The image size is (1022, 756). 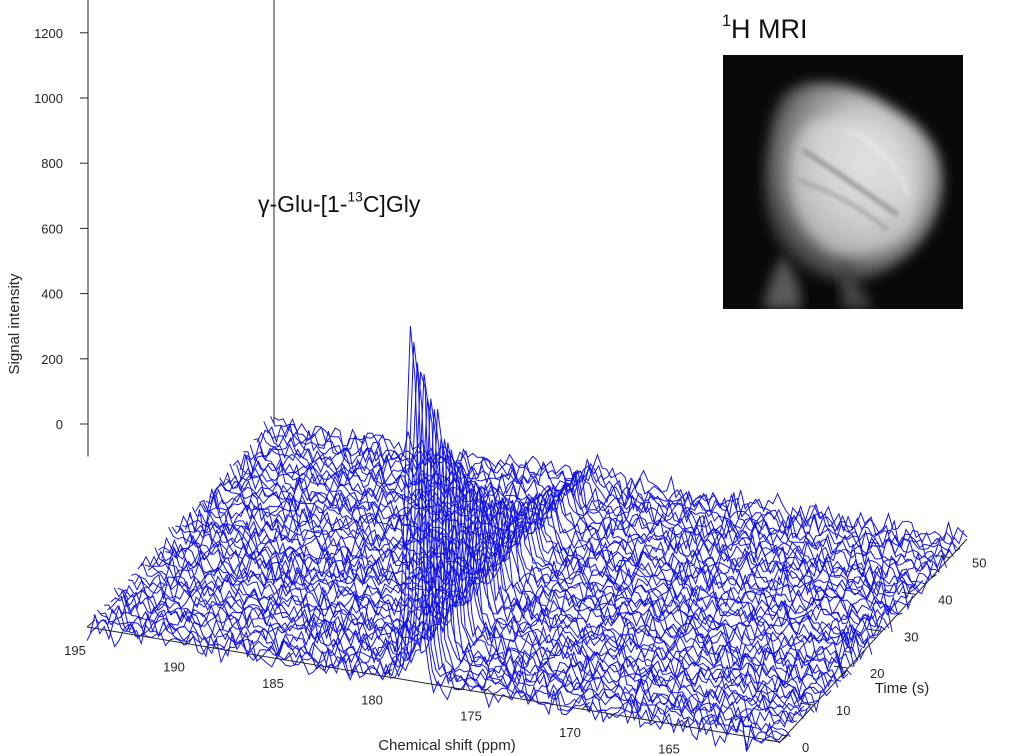 I want to click on y-axis-title: Time (s), so click(x=902, y=688).